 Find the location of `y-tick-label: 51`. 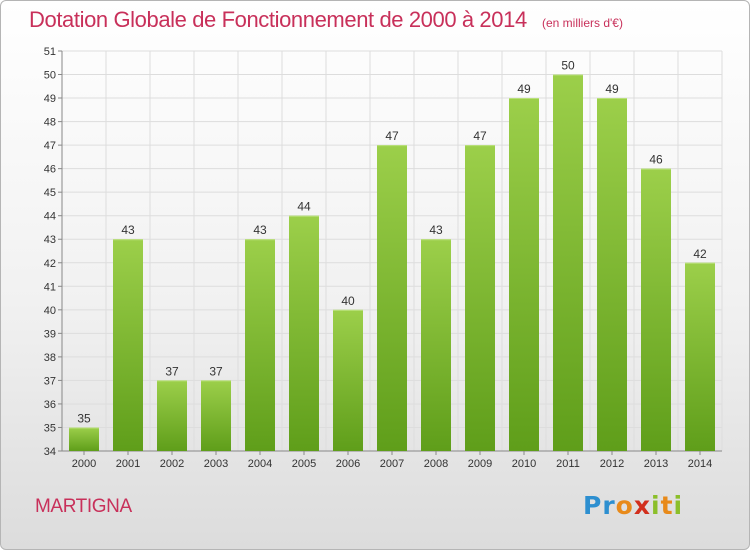

y-tick-label: 51 is located at coordinates (50, 52).